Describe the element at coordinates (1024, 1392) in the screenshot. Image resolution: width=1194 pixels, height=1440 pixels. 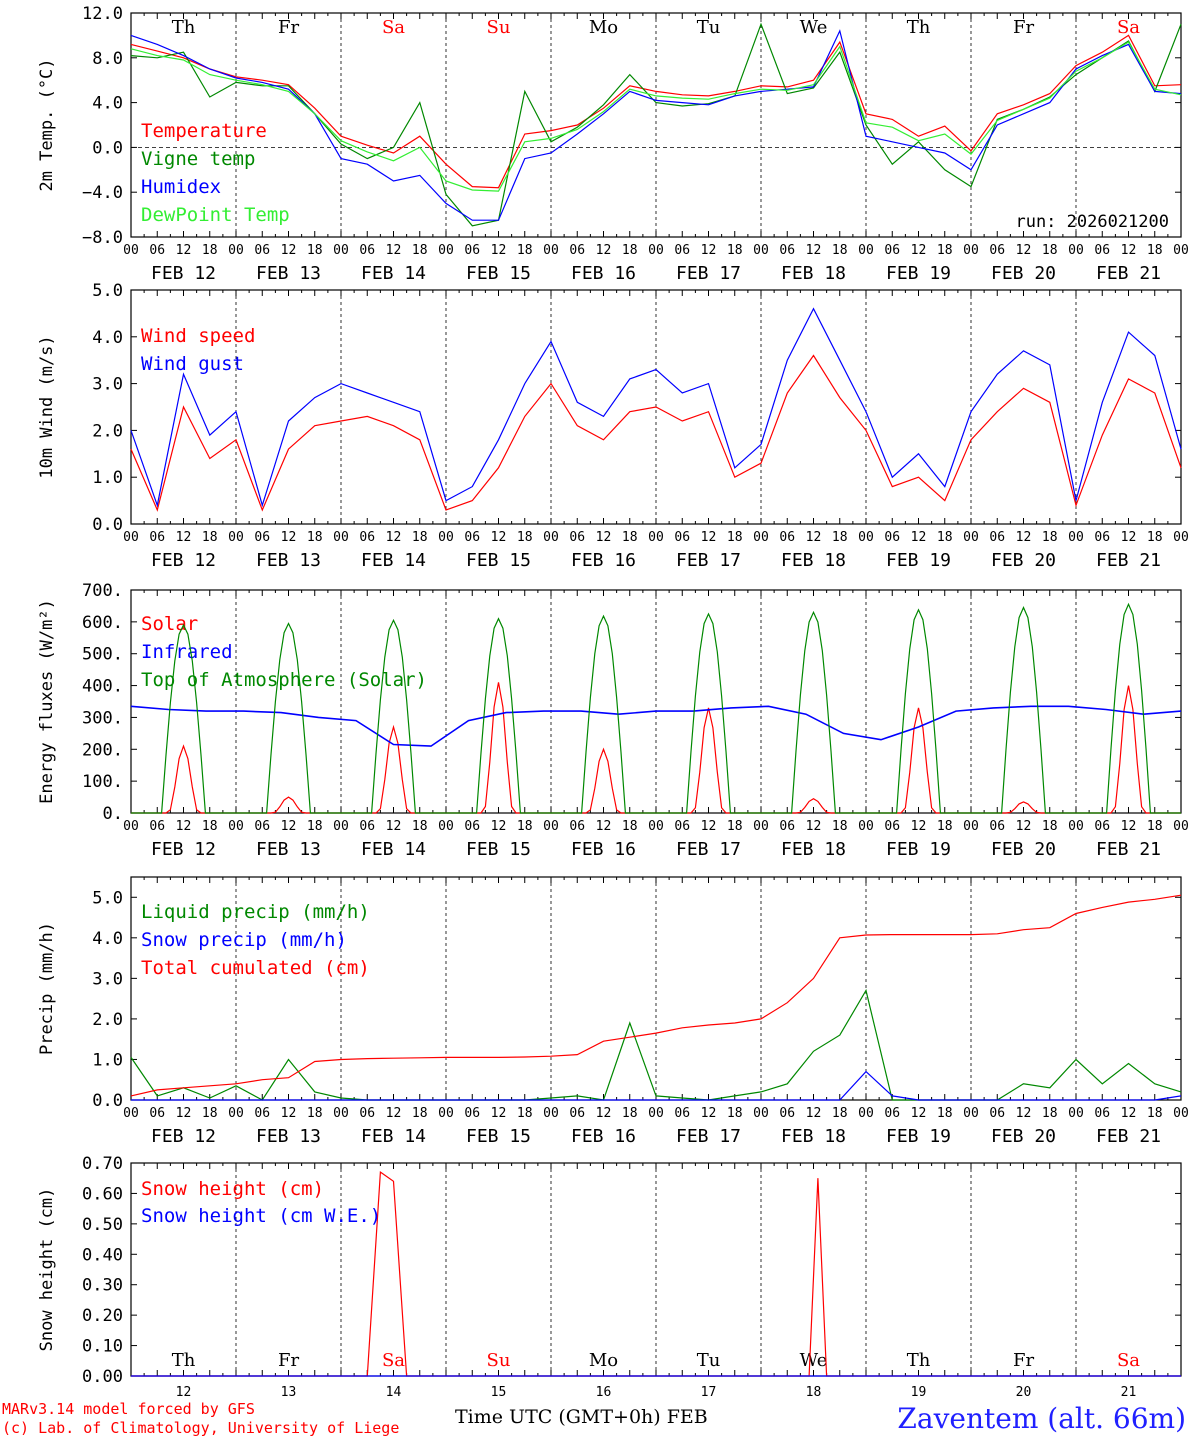
I see `day-number: 20` at that location.